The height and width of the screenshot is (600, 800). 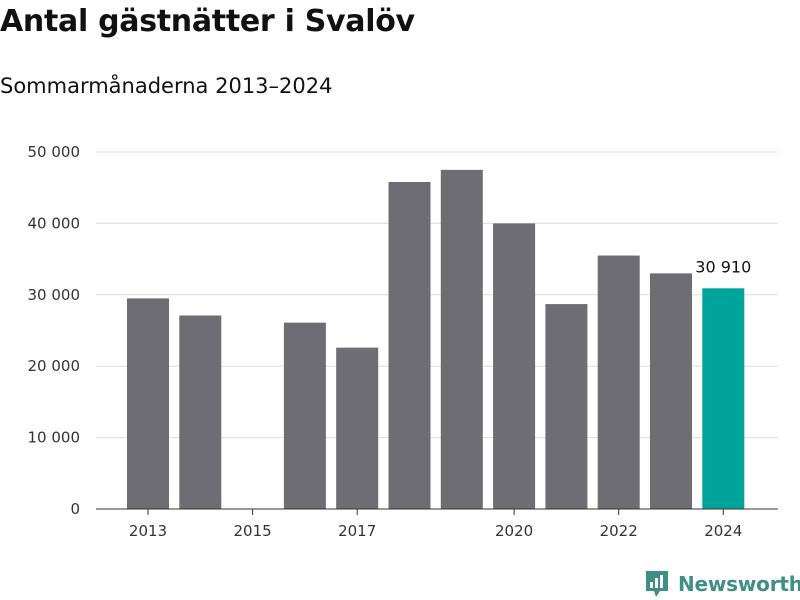 What do you see at coordinates (54, 152) in the screenshot?
I see `y-tick-label: 50 000` at bounding box center [54, 152].